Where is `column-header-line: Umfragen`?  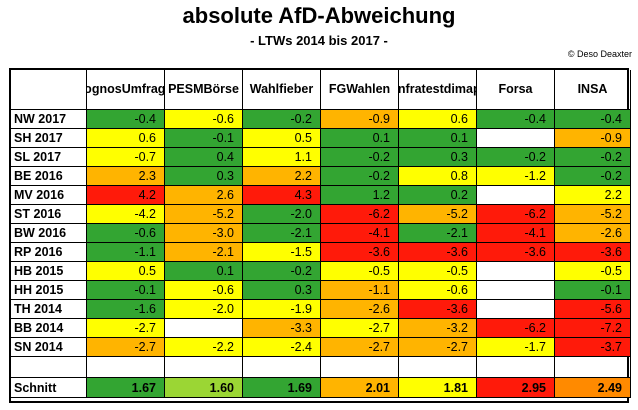
column-header-line: Umfragen is located at coordinates (143, 89).